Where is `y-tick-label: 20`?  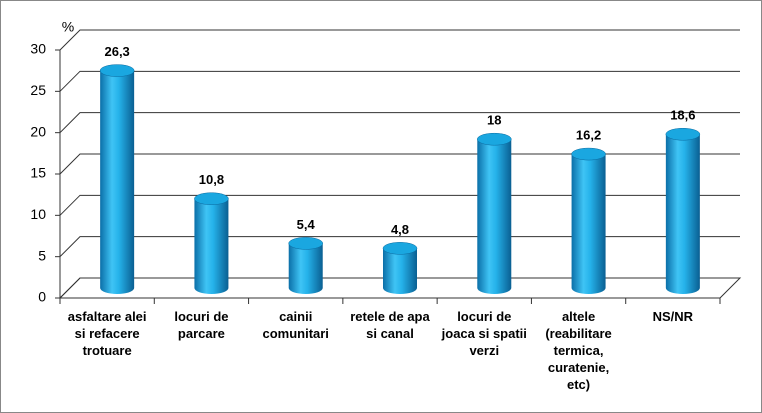
y-tick-label: 20 is located at coordinates (38, 131).